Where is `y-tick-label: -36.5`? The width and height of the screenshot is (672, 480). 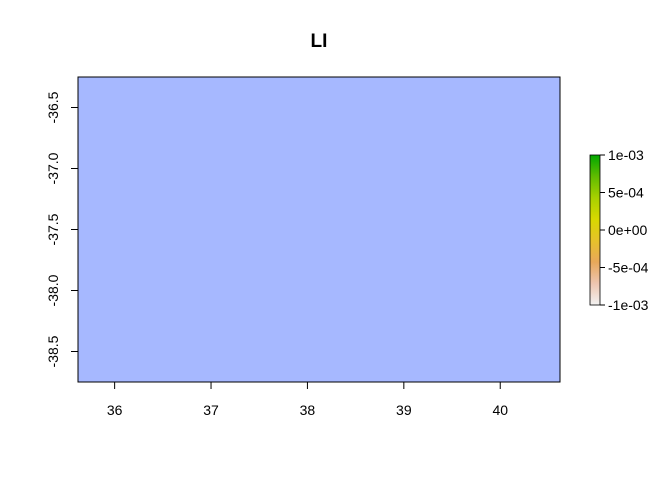
y-tick-label: -36.5 is located at coordinates (53, 107).